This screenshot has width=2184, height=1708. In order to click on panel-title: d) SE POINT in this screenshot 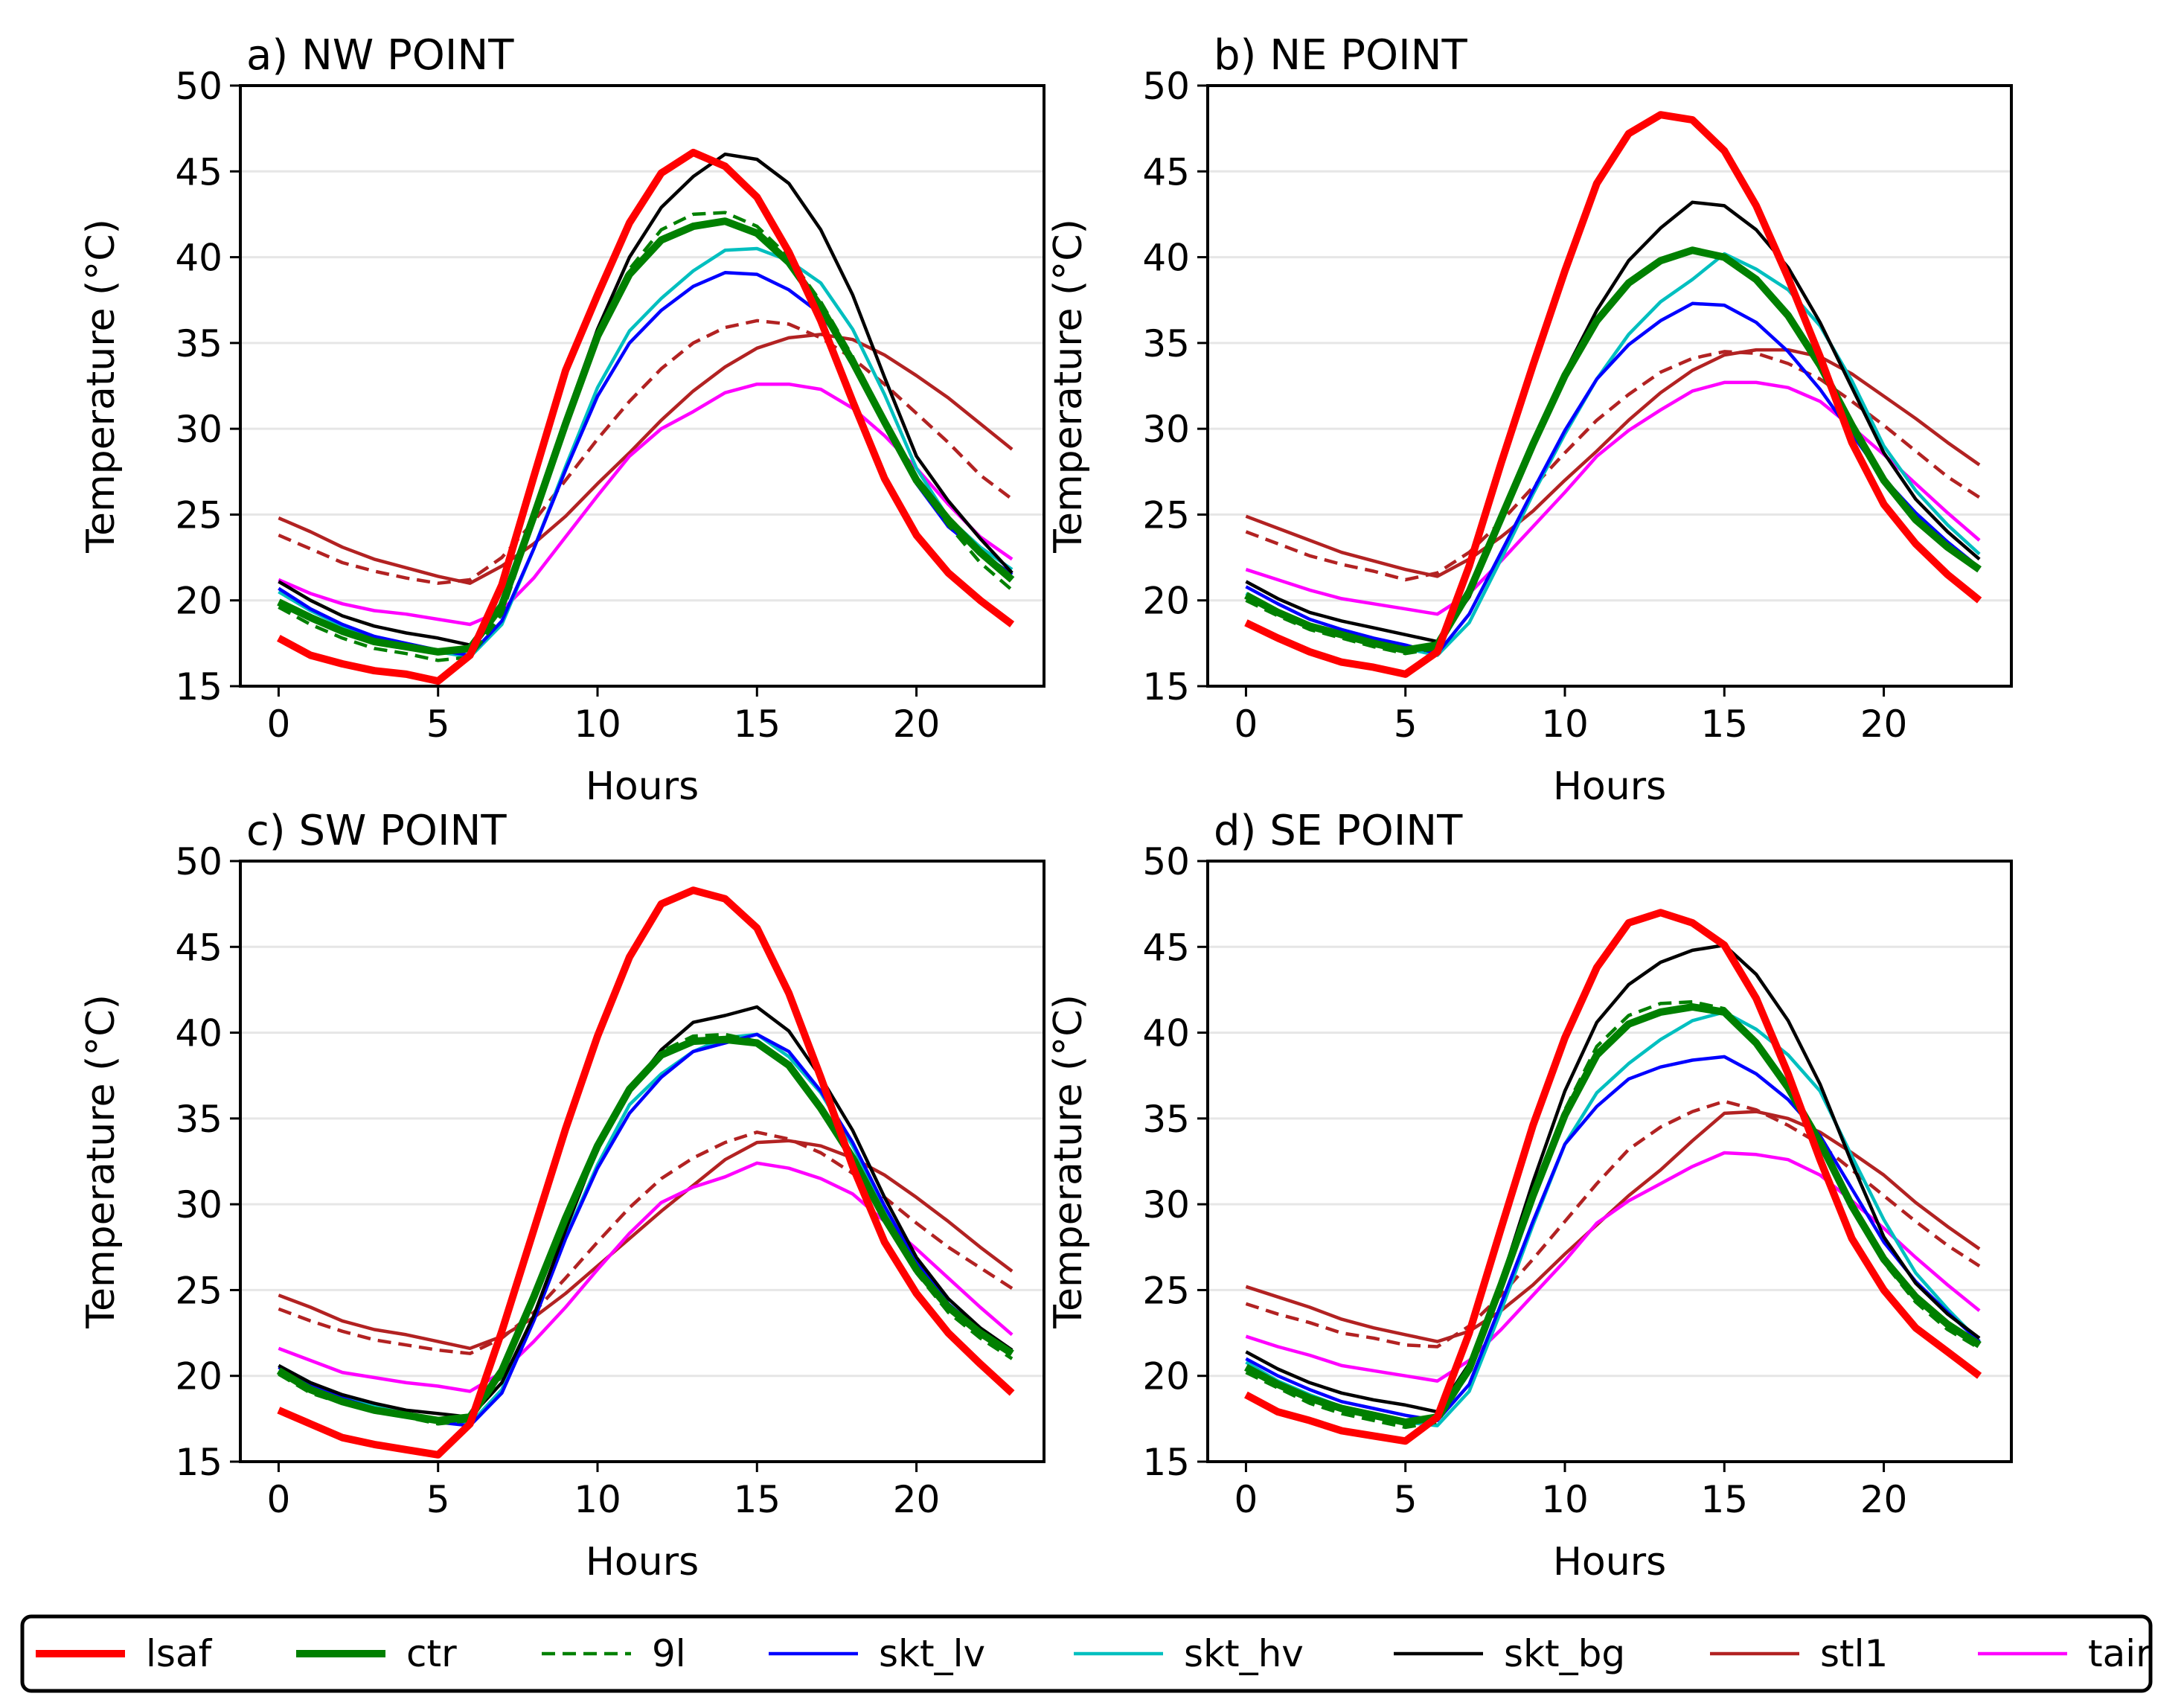, I will do `click(1338, 831)`.